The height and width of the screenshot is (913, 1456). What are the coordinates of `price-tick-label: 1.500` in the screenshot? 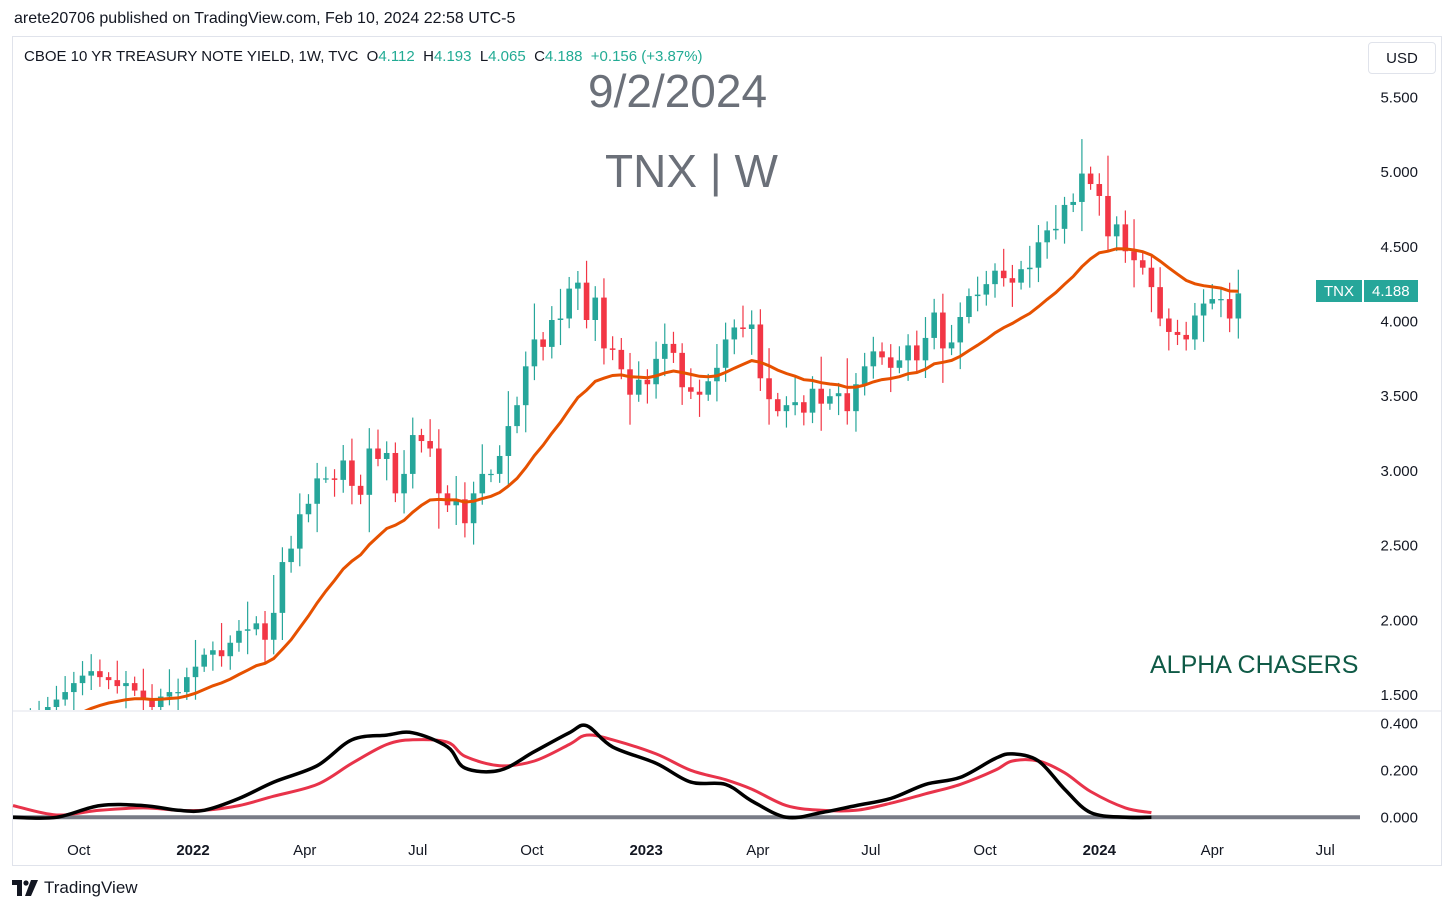 It's located at (1399, 695).